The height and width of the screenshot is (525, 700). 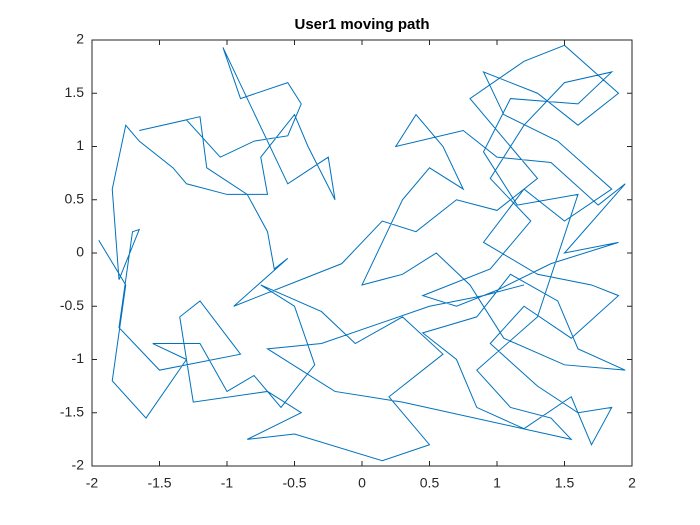 I want to click on y-tick-label: 1, so click(x=80, y=145).